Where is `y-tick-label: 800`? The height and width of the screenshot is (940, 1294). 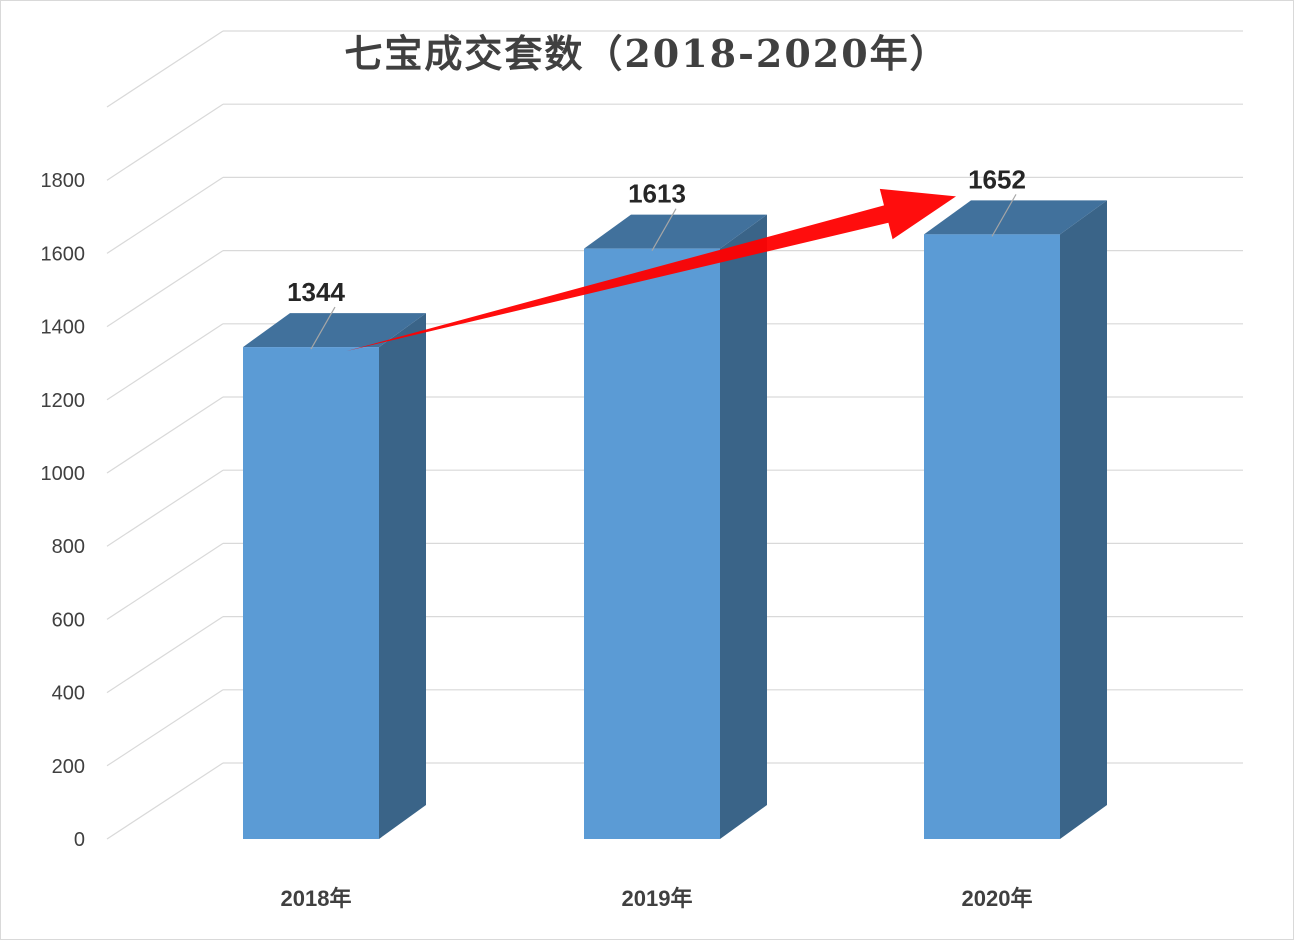
y-tick-label: 800 is located at coordinates (68, 547).